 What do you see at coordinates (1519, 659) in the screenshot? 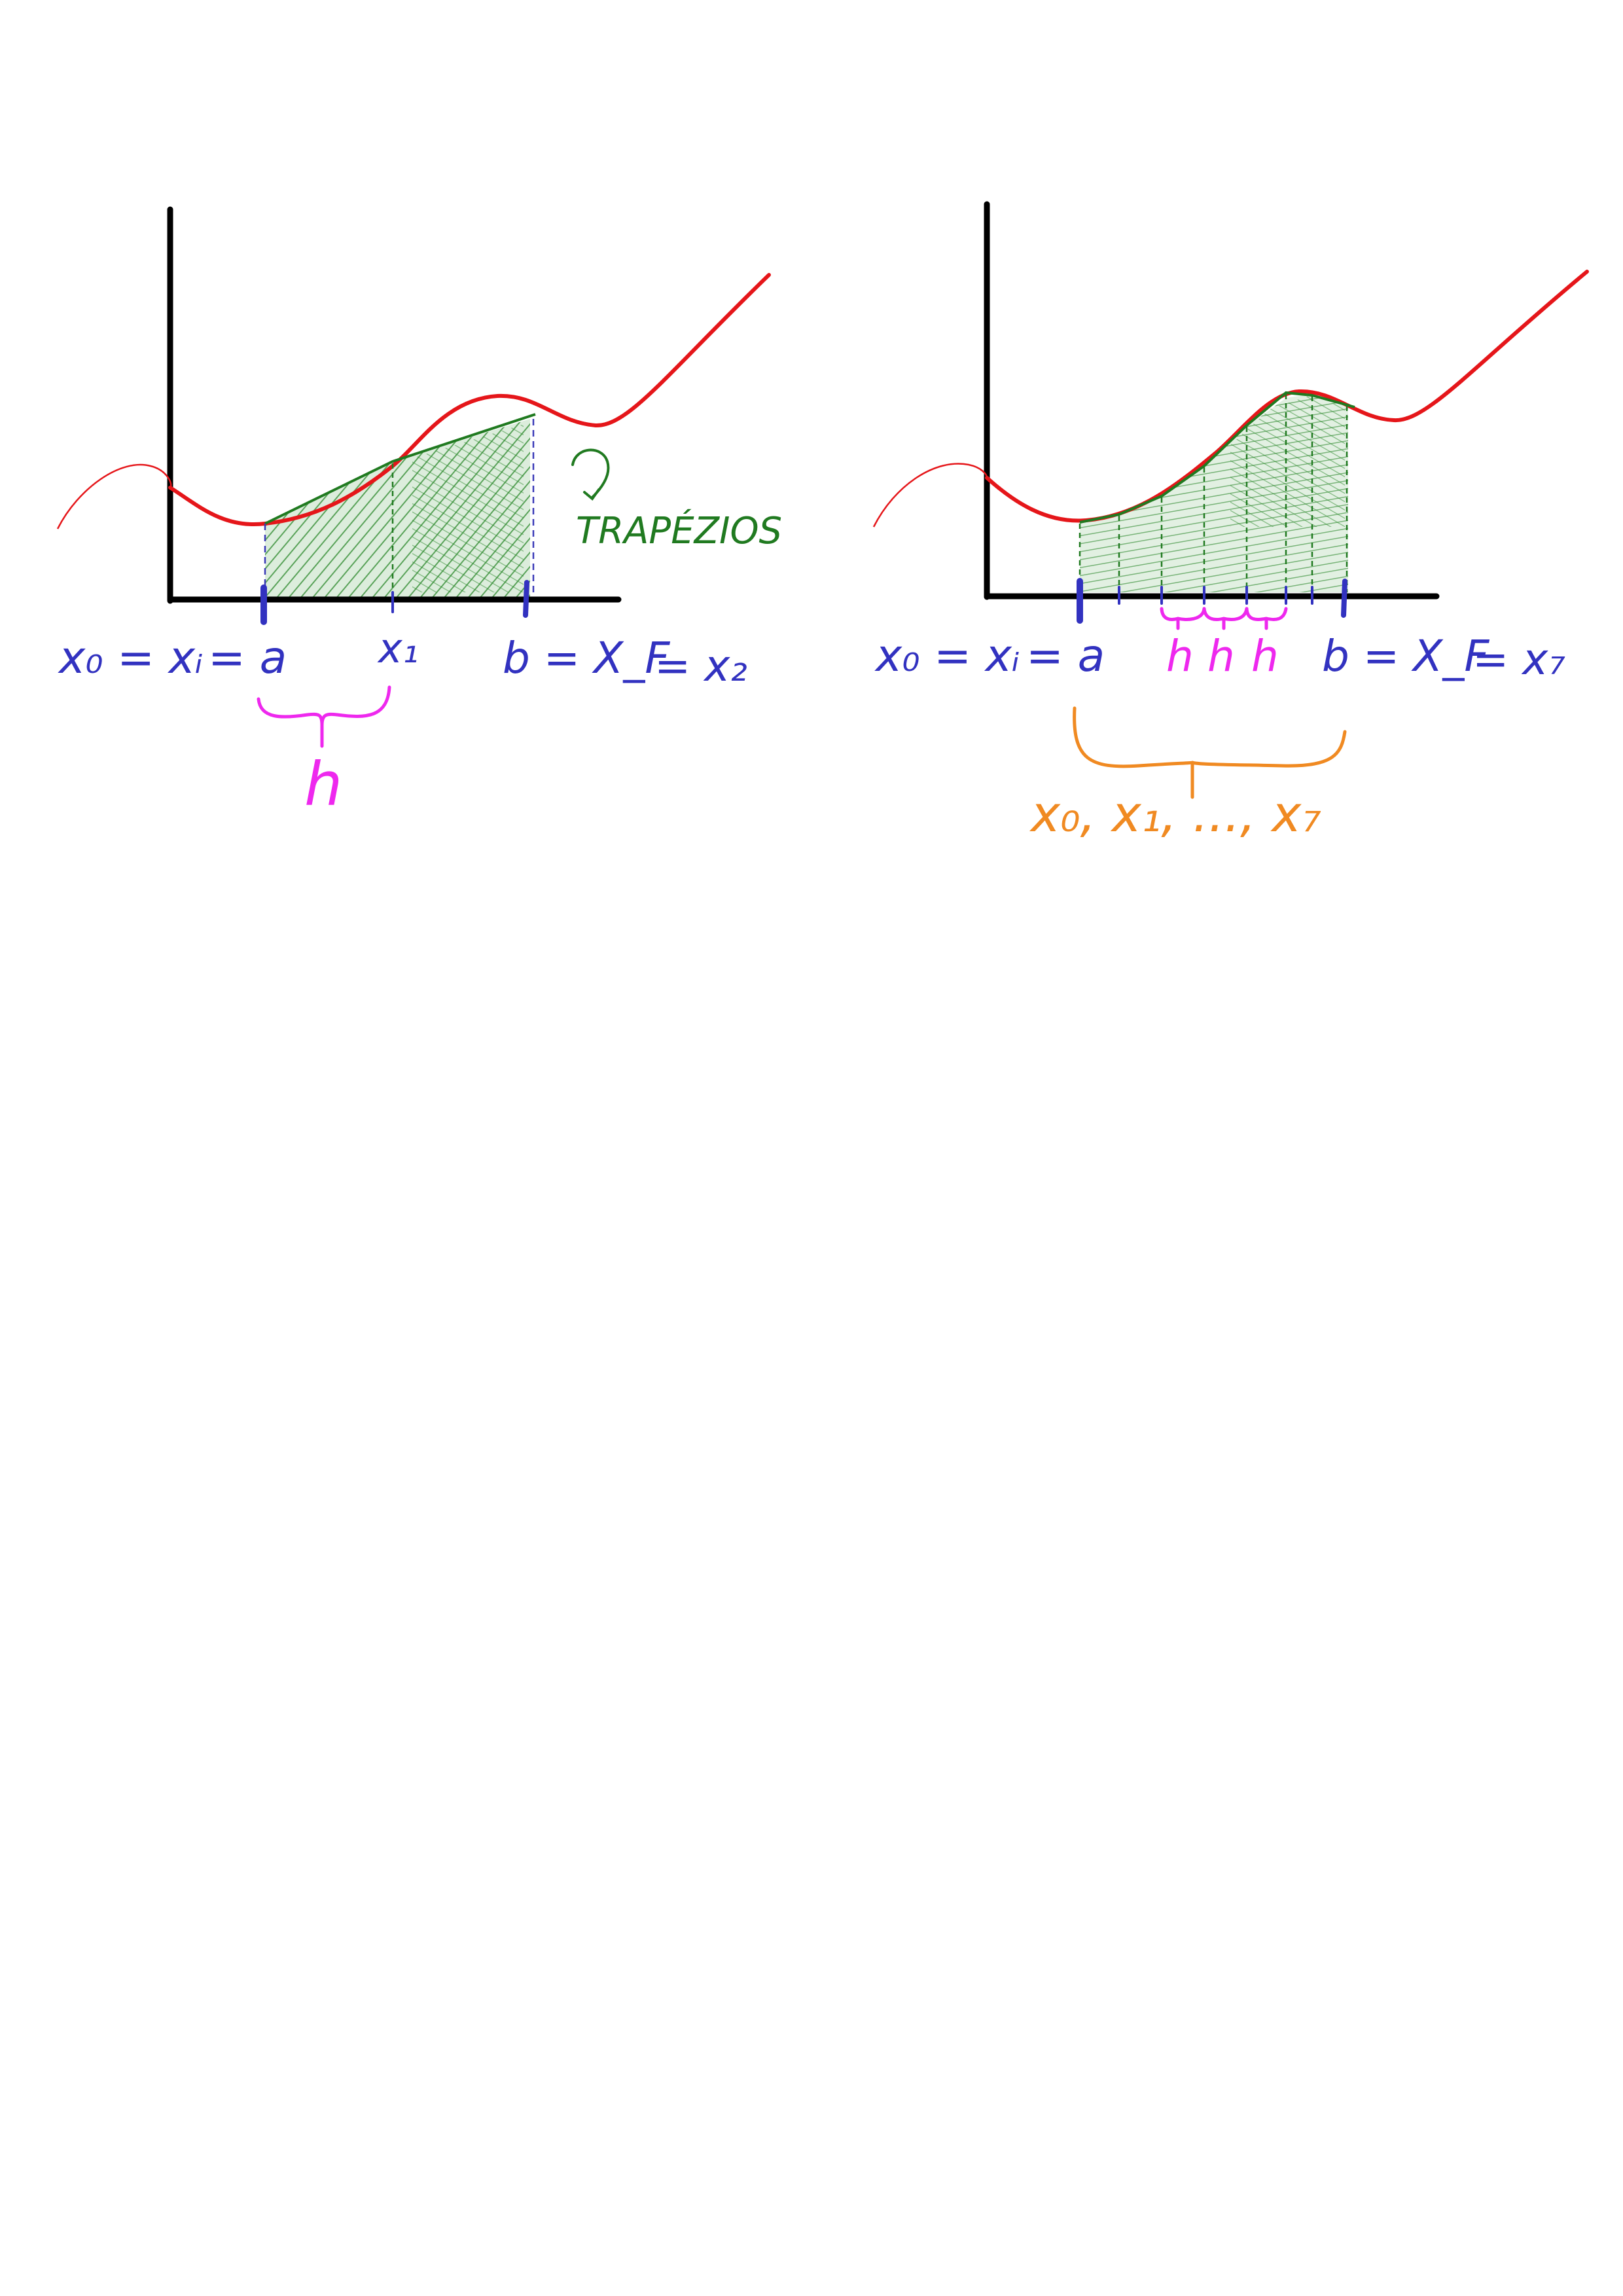
I see `label-eq-x7: = x₇` at bounding box center [1519, 659].